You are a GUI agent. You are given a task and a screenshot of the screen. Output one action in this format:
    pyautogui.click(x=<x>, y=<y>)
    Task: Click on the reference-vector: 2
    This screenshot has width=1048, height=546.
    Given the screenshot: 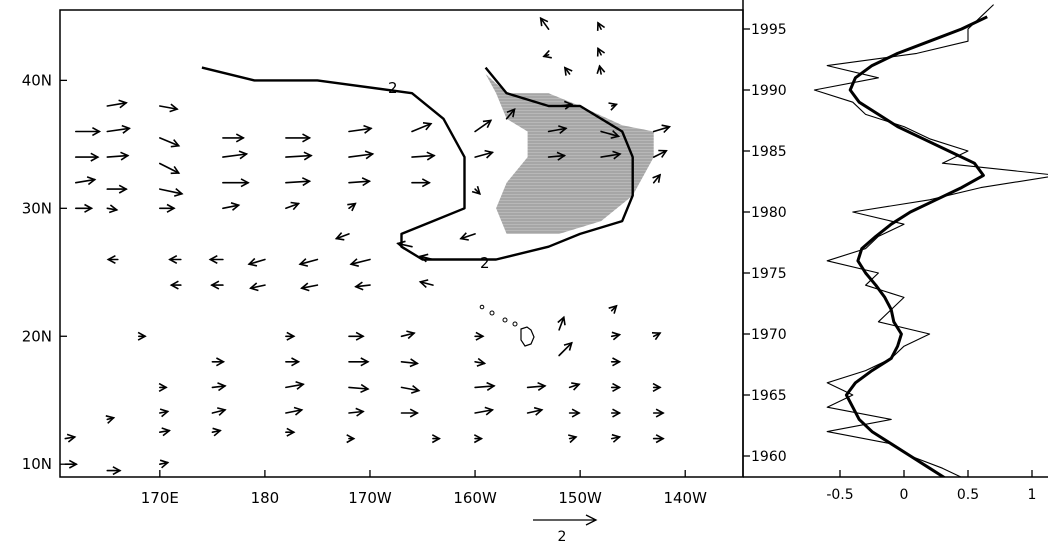 What is the action you would take?
    pyautogui.click(x=565, y=529)
    